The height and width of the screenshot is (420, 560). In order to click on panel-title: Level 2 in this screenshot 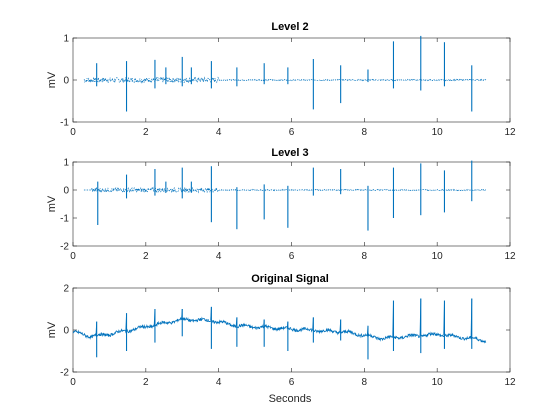, I will do `click(289, 27)`.